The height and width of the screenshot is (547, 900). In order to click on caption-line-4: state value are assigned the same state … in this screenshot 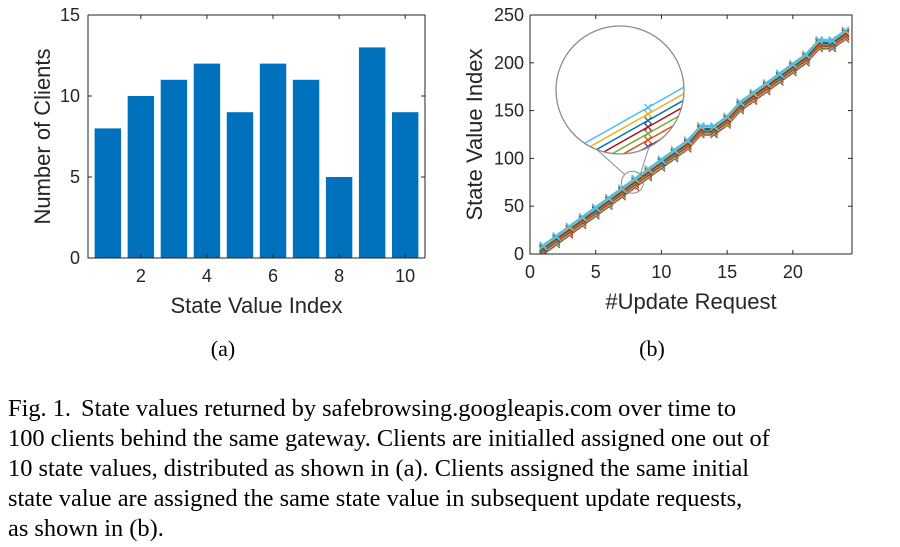, I will do `click(375, 498)`.